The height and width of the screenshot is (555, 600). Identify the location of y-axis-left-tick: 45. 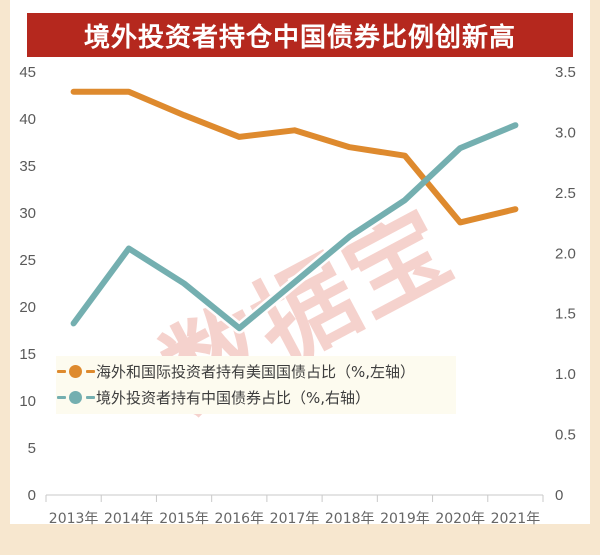
(27, 72).